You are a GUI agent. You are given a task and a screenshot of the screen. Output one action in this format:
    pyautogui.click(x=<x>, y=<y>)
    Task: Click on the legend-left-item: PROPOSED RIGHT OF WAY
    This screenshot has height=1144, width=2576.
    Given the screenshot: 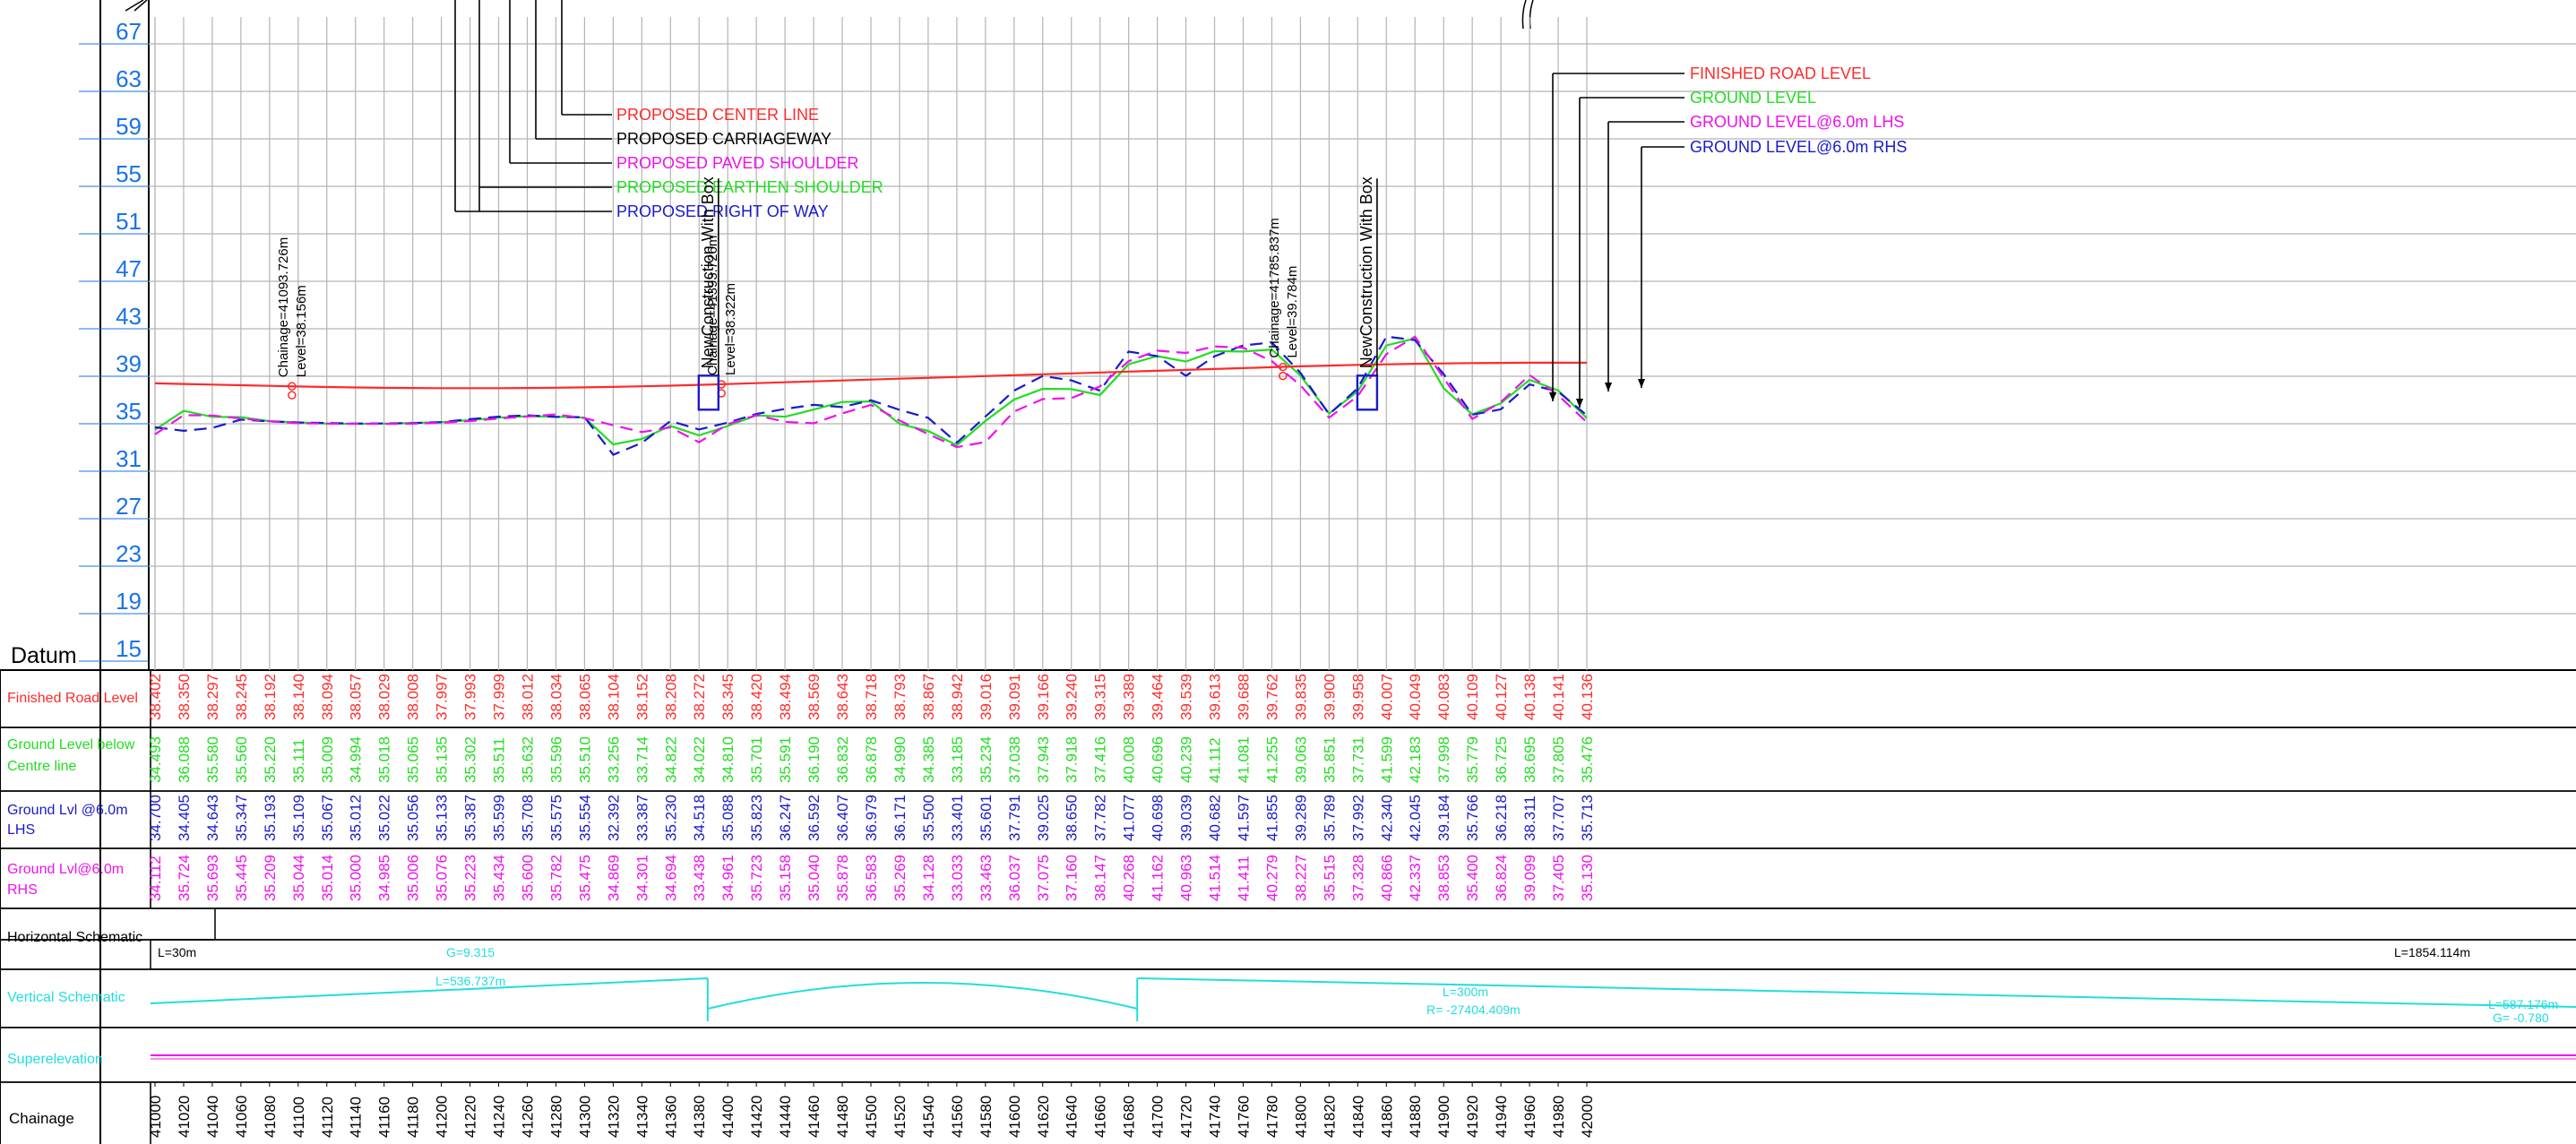 What is the action you would take?
    pyautogui.click(x=722, y=211)
    